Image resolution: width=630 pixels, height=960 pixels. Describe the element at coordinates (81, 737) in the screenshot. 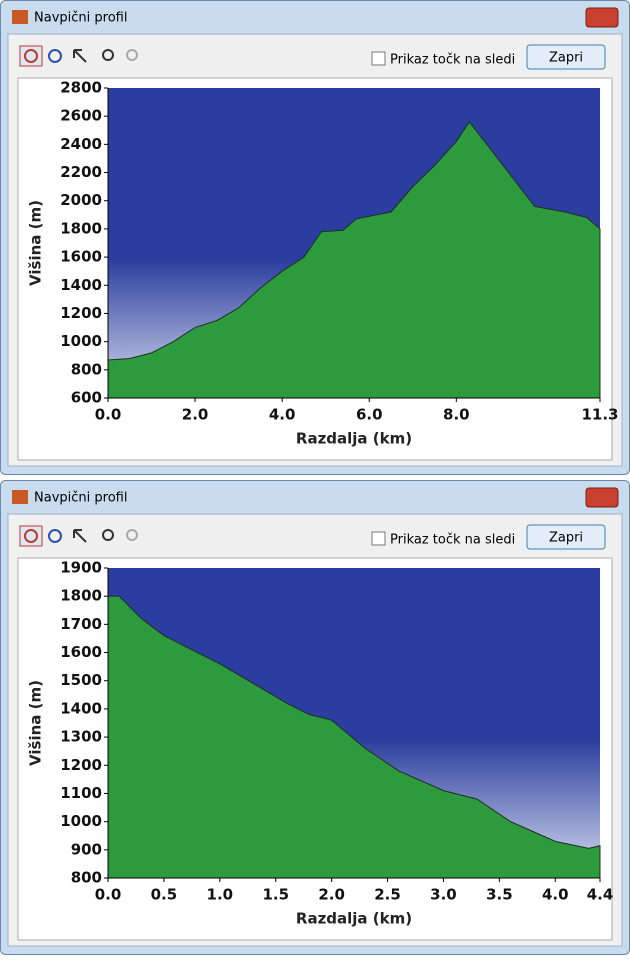

I see `y-tick-label: 1300` at that location.